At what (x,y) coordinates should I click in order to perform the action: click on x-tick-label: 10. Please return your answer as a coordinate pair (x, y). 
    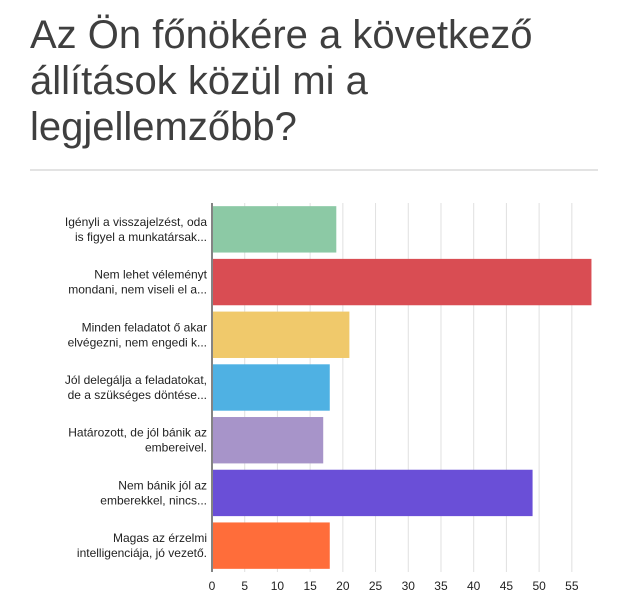
    Looking at the image, I should click on (278, 586).